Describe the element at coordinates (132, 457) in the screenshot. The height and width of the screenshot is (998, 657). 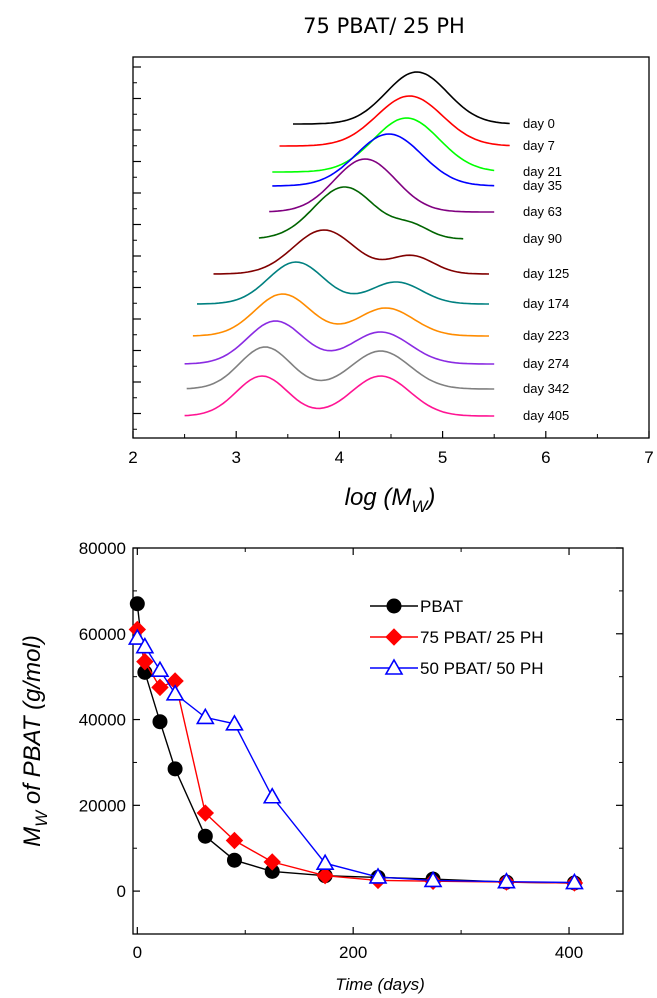
I see `top-x-tick-label: 2` at that location.